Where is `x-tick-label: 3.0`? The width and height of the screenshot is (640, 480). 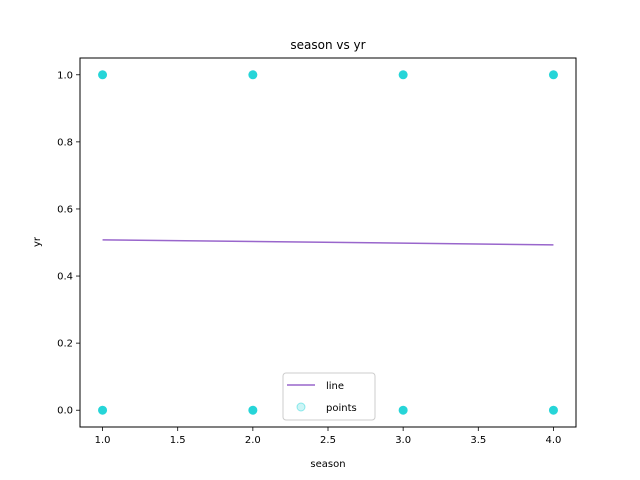 x-tick-label: 3.0 is located at coordinates (403, 440).